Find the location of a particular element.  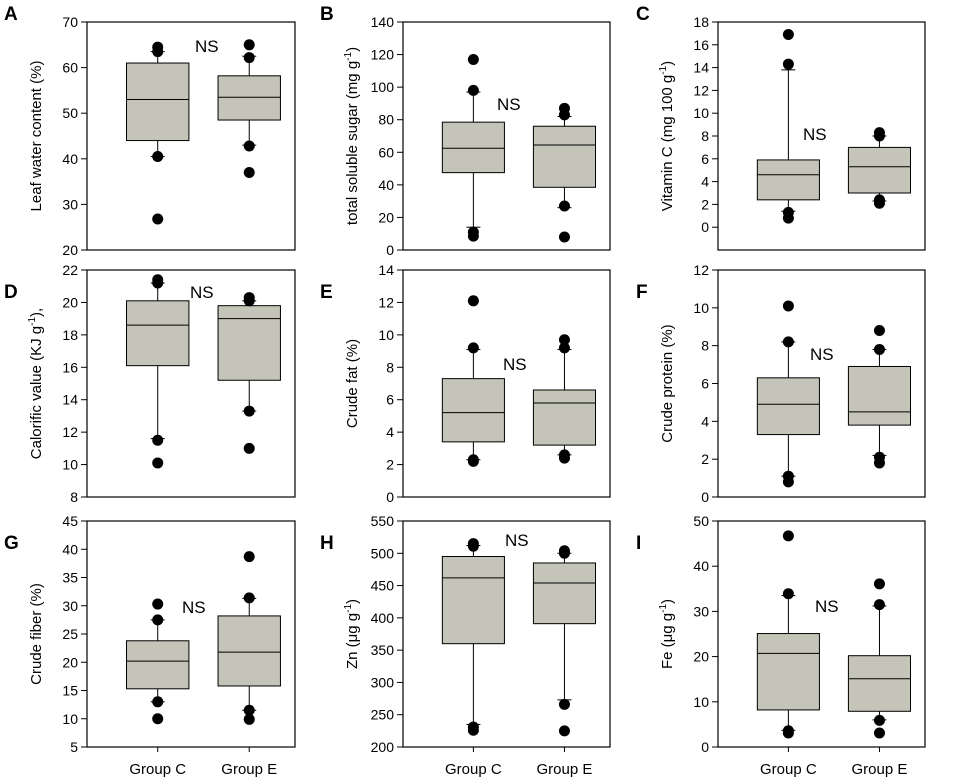

y-tick-label: 2 is located at coordinates (705, 204).